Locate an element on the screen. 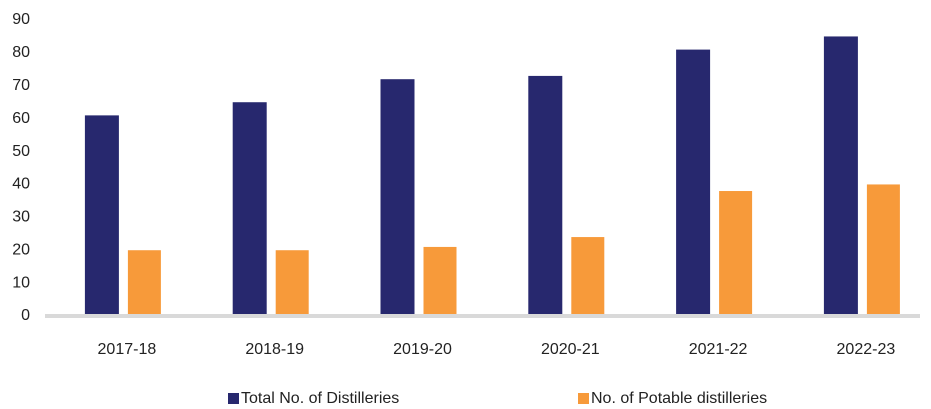 This screenshot has height=409, width=931. y-tick-label: 90 is located at coordinates (21, 19).